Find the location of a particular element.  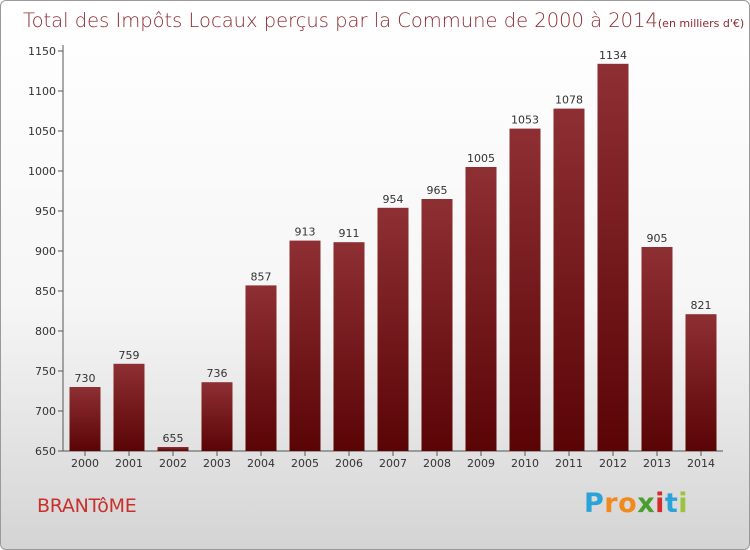

y-tick-labels: 650 700 750 800 850 900 950 1000 1050 1100 1150 is located at coordinates (42, 251).